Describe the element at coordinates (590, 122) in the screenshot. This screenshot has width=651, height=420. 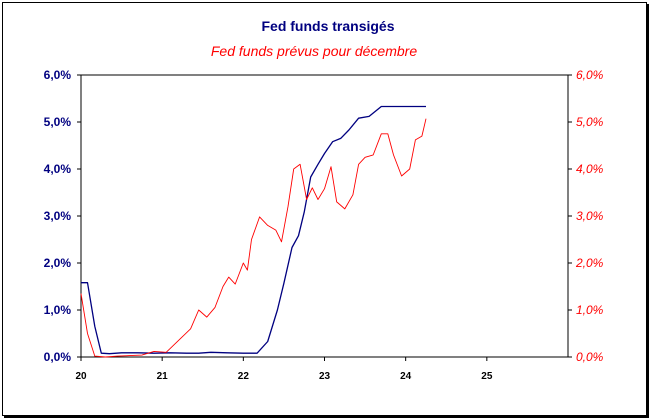
I see `y-tick-right-label: 5,0%` at that location.